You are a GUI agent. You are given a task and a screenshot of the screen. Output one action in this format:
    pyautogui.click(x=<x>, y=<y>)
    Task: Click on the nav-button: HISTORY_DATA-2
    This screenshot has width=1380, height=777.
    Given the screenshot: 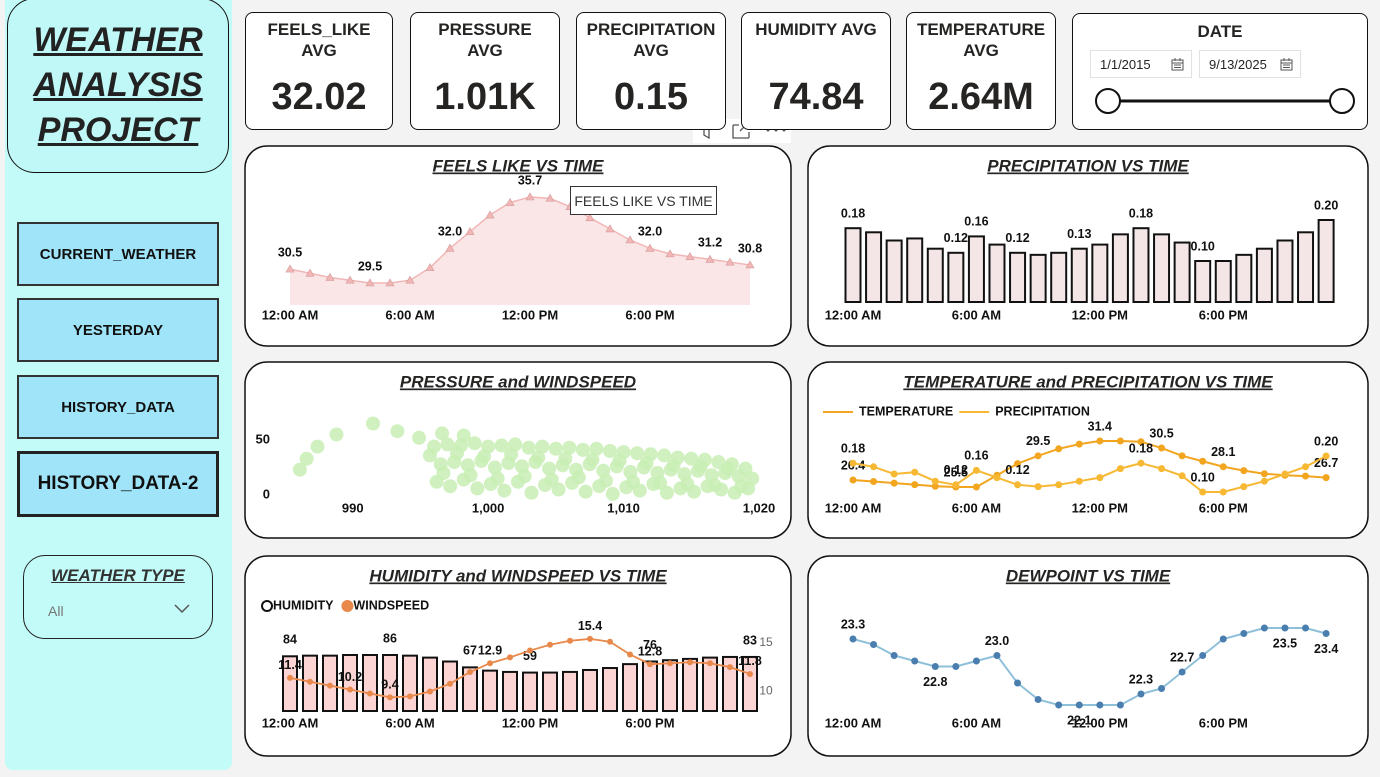 What is the action you would take?
    pyautogui.click(x=118, y=484)
    